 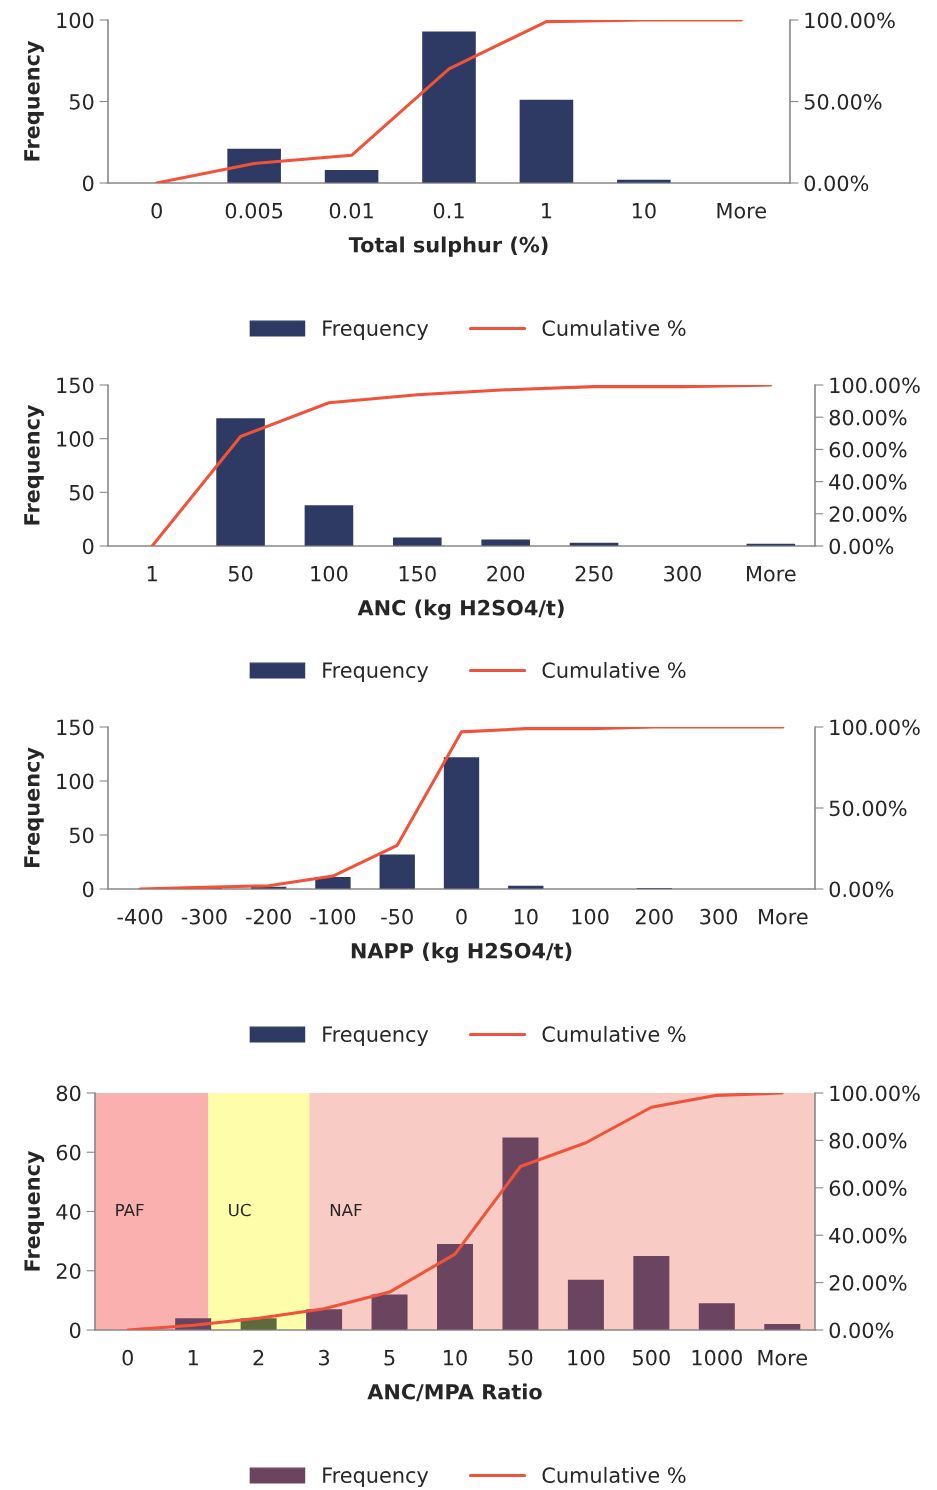 What do you see at coordinates (448, 210) in the screenshot?
I see `x-tick-label: 0.1` at bounding box center [448, 210].